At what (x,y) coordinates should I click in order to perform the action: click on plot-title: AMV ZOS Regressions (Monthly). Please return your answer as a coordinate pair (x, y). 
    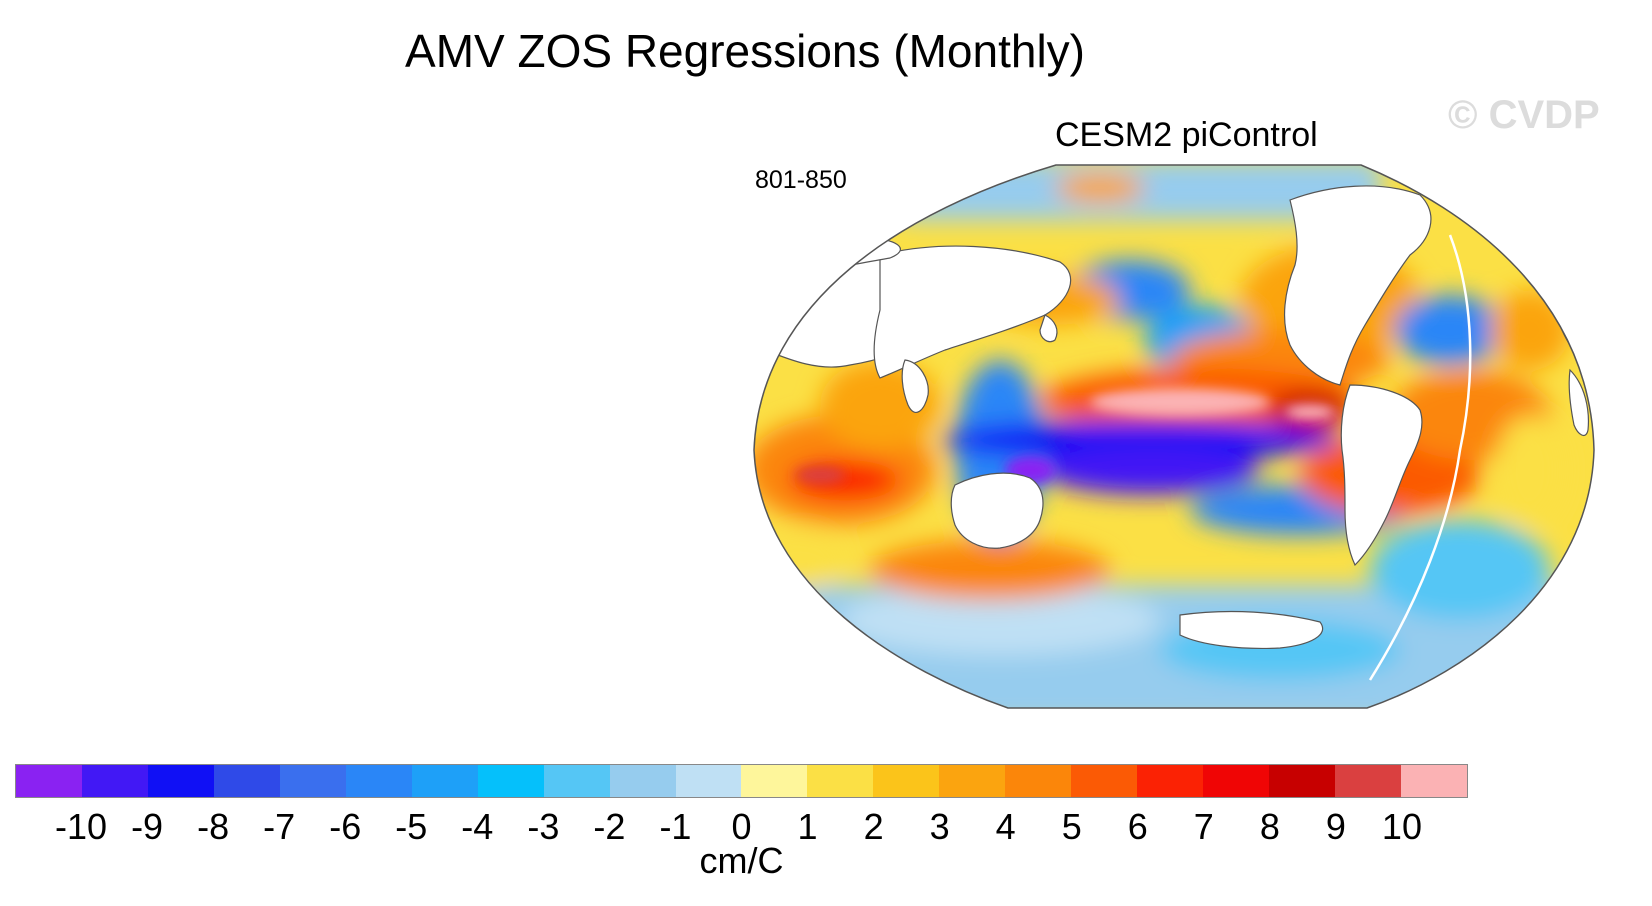
    Looking at the image, I should click on (745, 51).